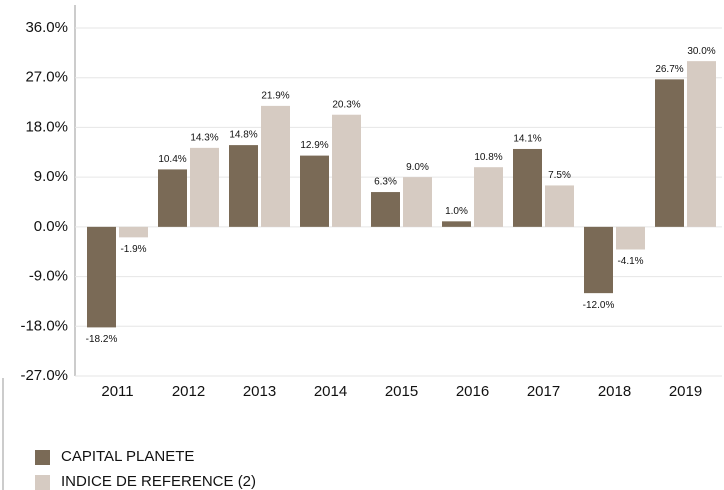 The height and width of the screenshot is (490, 724). What do you see at coordinates (44, 325) in the screenshot?
I see `y-tick-label: -18.0%` at bounding box center [44, 325].